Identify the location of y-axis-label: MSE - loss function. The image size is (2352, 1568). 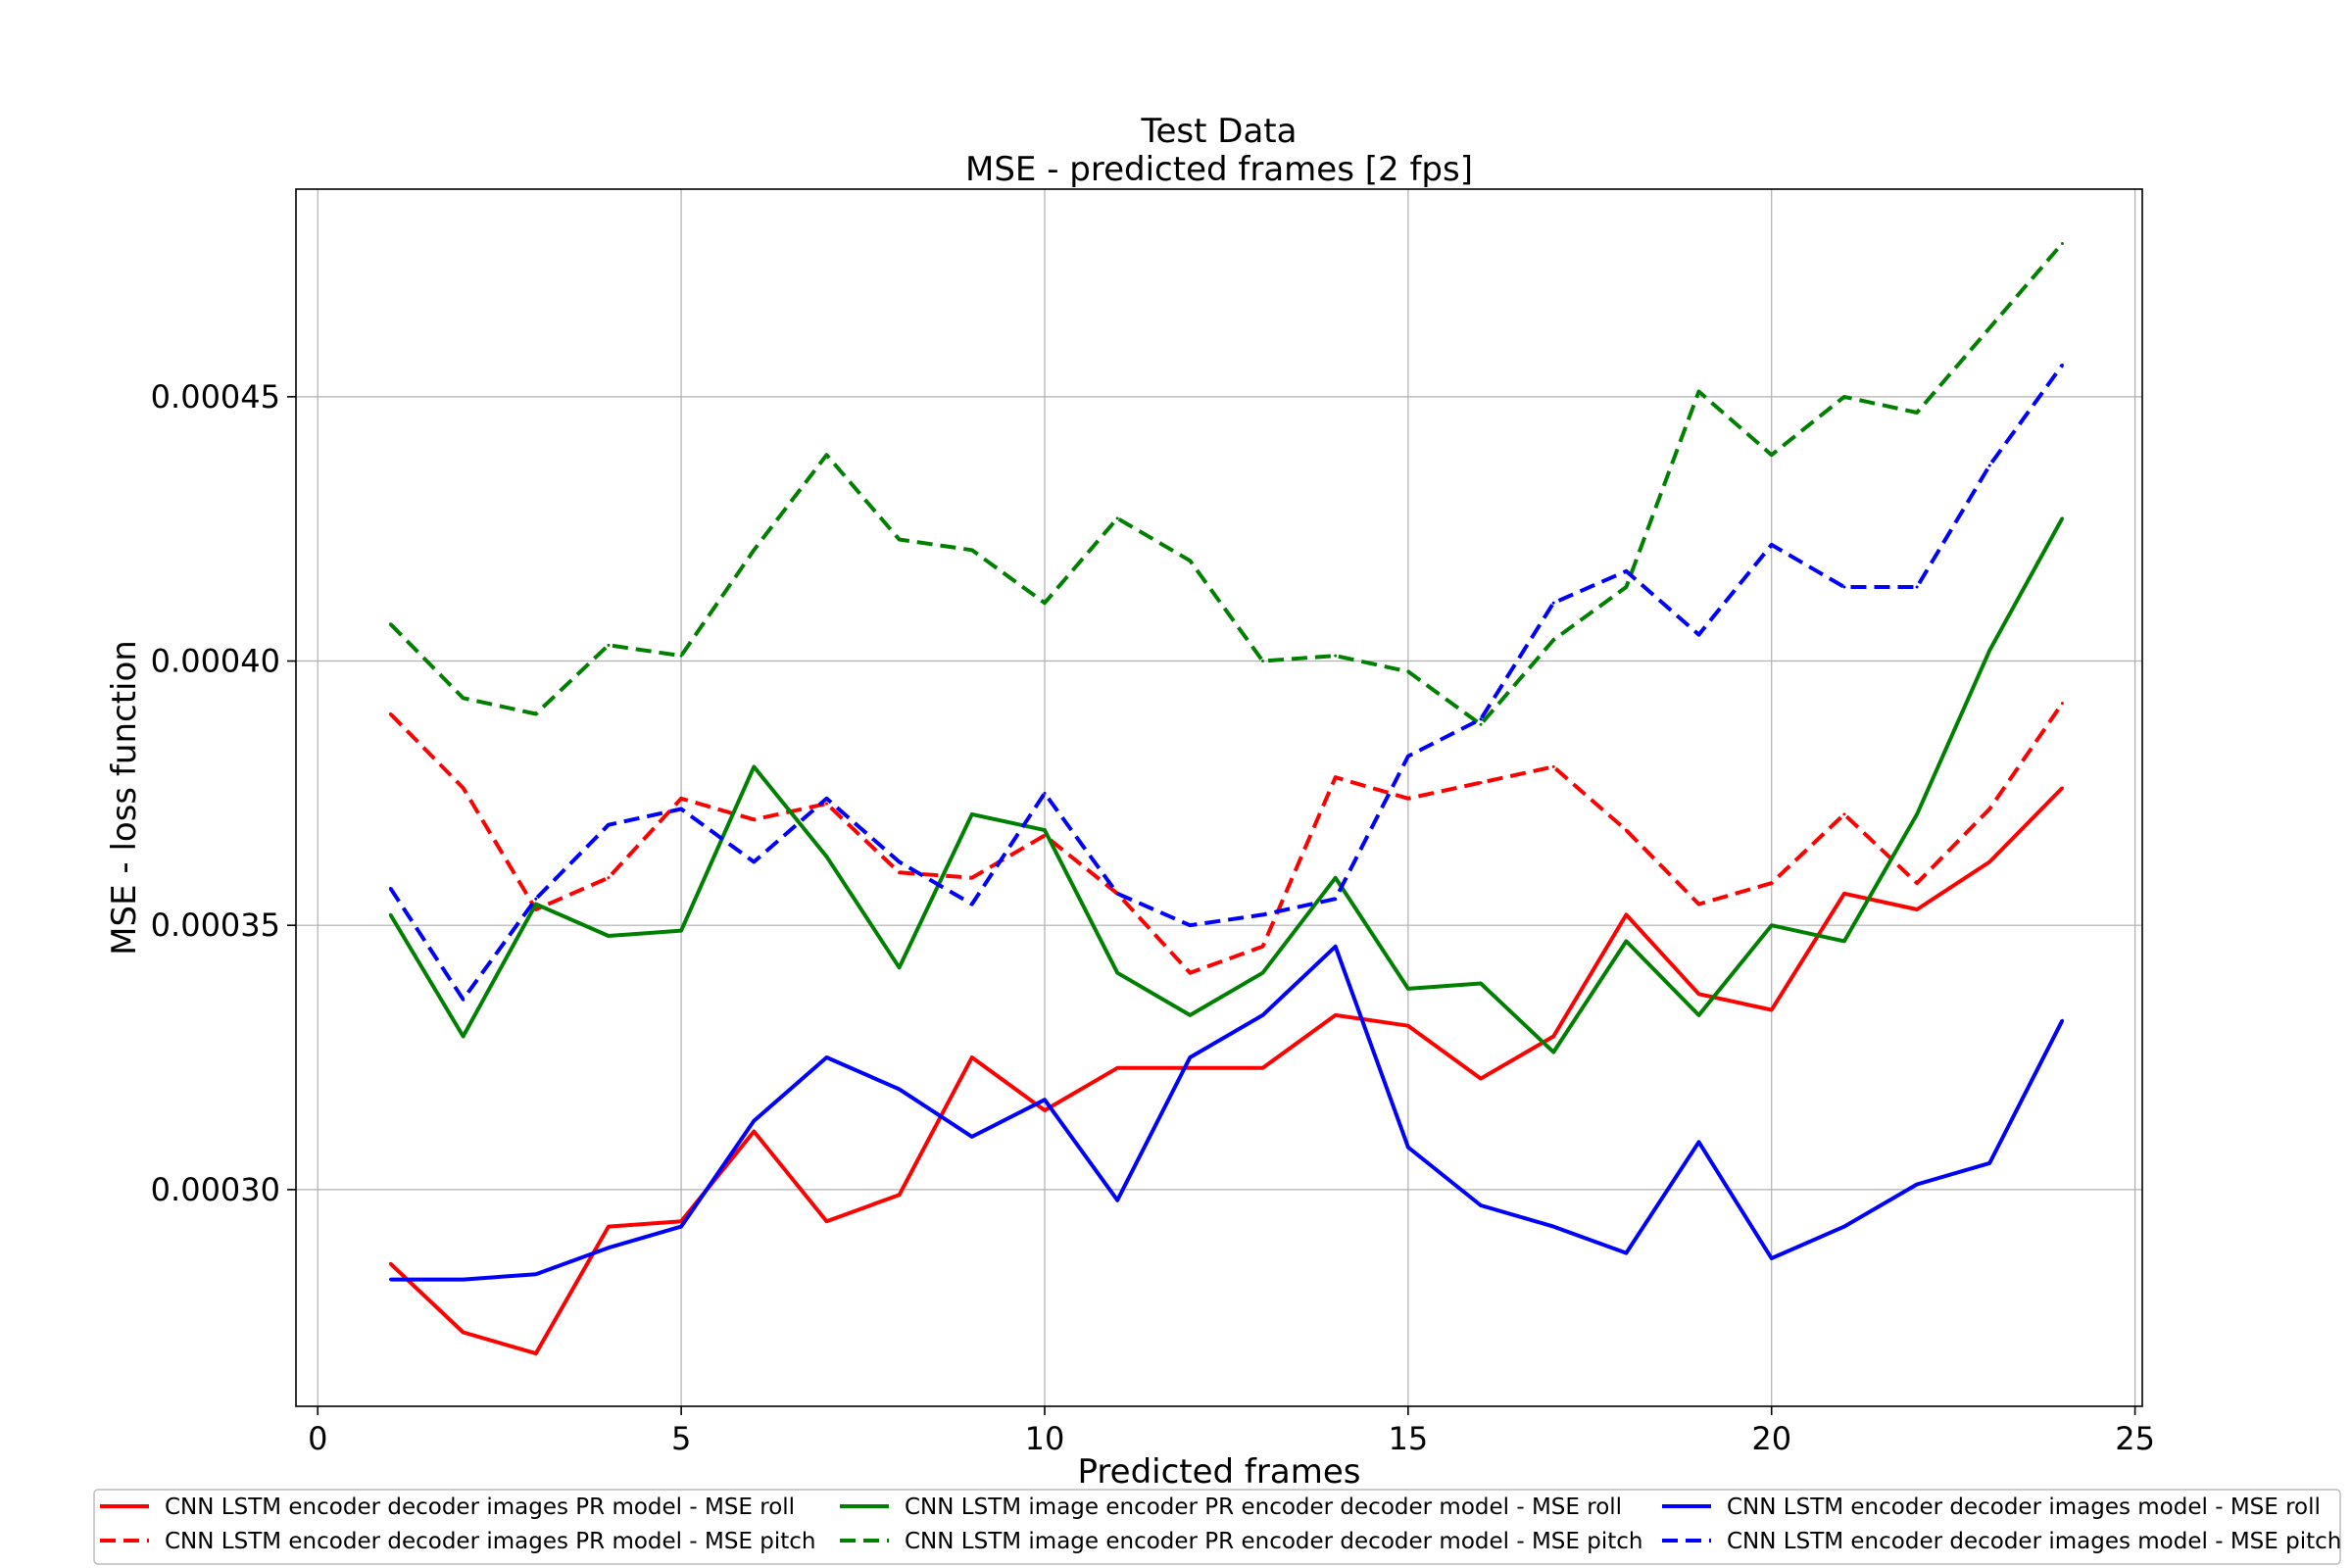
(124, 798).